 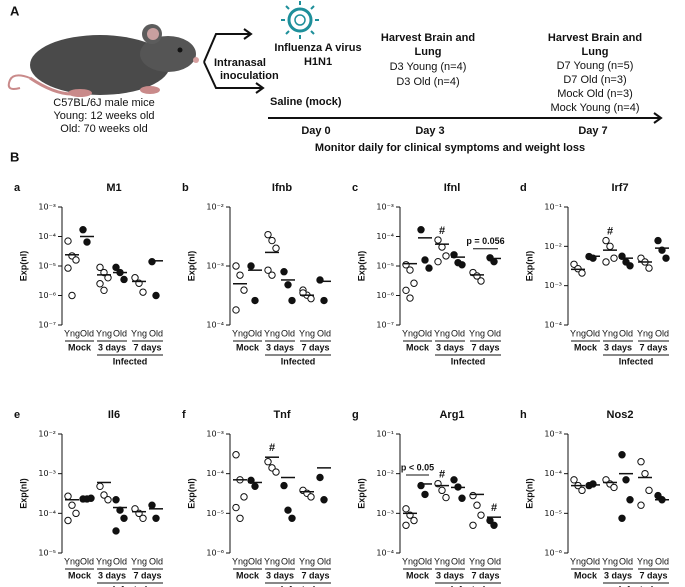 What do you see at coordinates (14, 156) in the screenshot?
I see `panel-label: B` at bounding box center [14, 156].